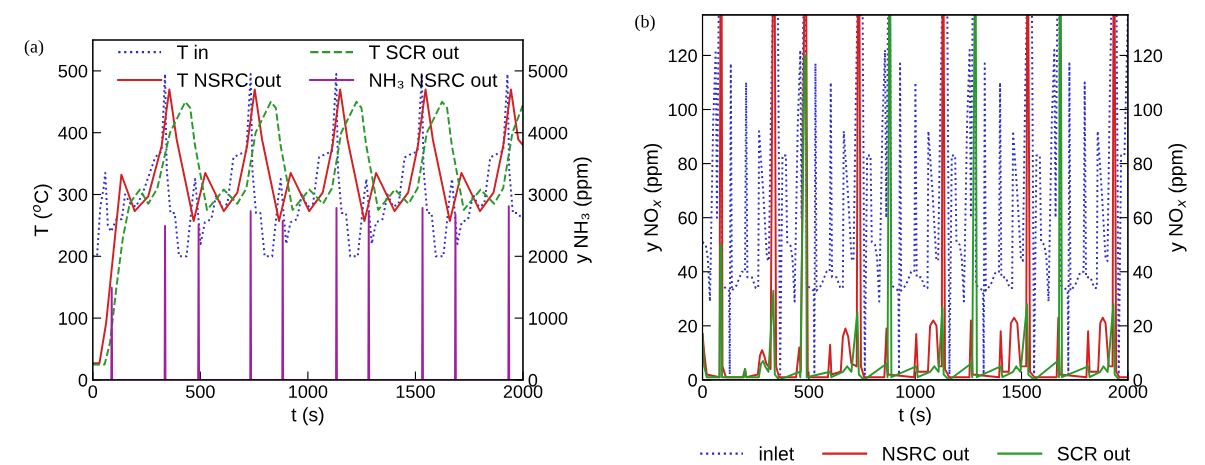 This screenshot has width=1205, height=465. Describe the element at coordinates (73, 71) in the screenshot. I see `y-tick-label: 500` at that location.